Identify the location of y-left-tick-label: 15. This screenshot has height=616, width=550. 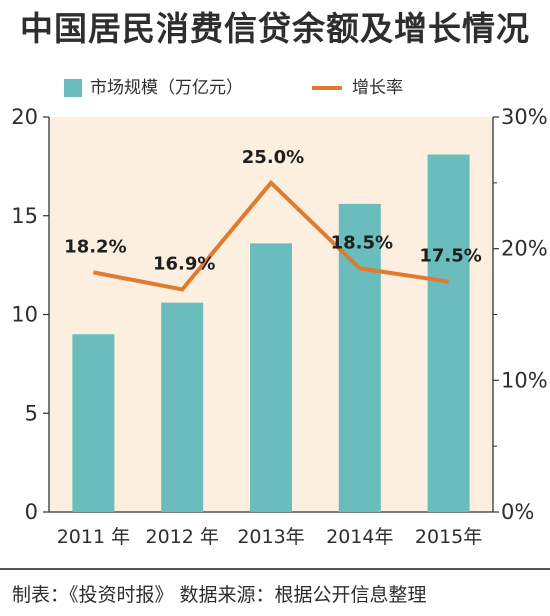
(24, 216).